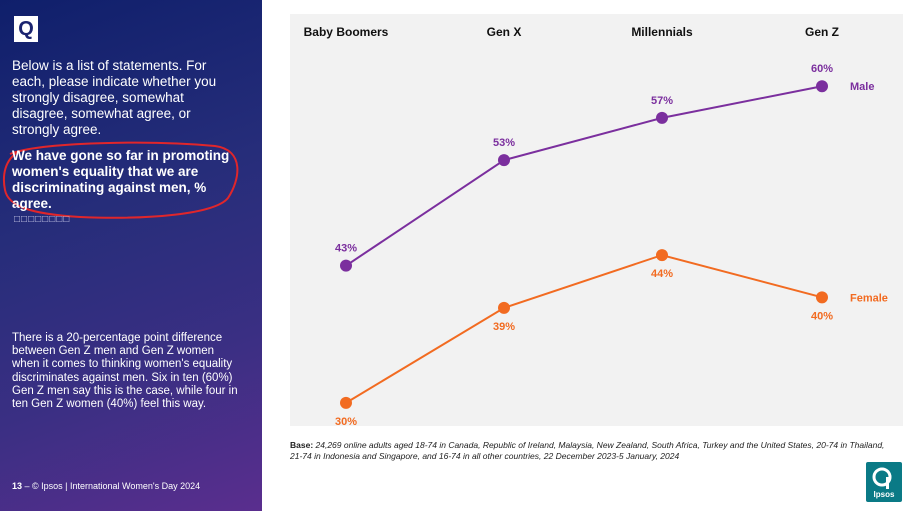 This screenshot has height=511, width=911. Describe the element at coordinates (662, 274) in the screenshot. I see `data-label: 44%` at that location.